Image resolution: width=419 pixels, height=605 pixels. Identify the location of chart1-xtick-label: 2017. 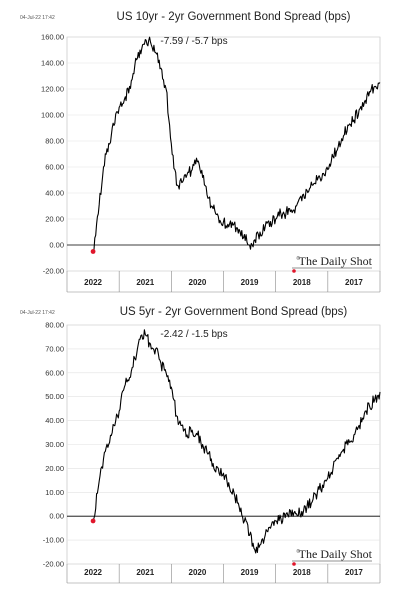
(354, 572).